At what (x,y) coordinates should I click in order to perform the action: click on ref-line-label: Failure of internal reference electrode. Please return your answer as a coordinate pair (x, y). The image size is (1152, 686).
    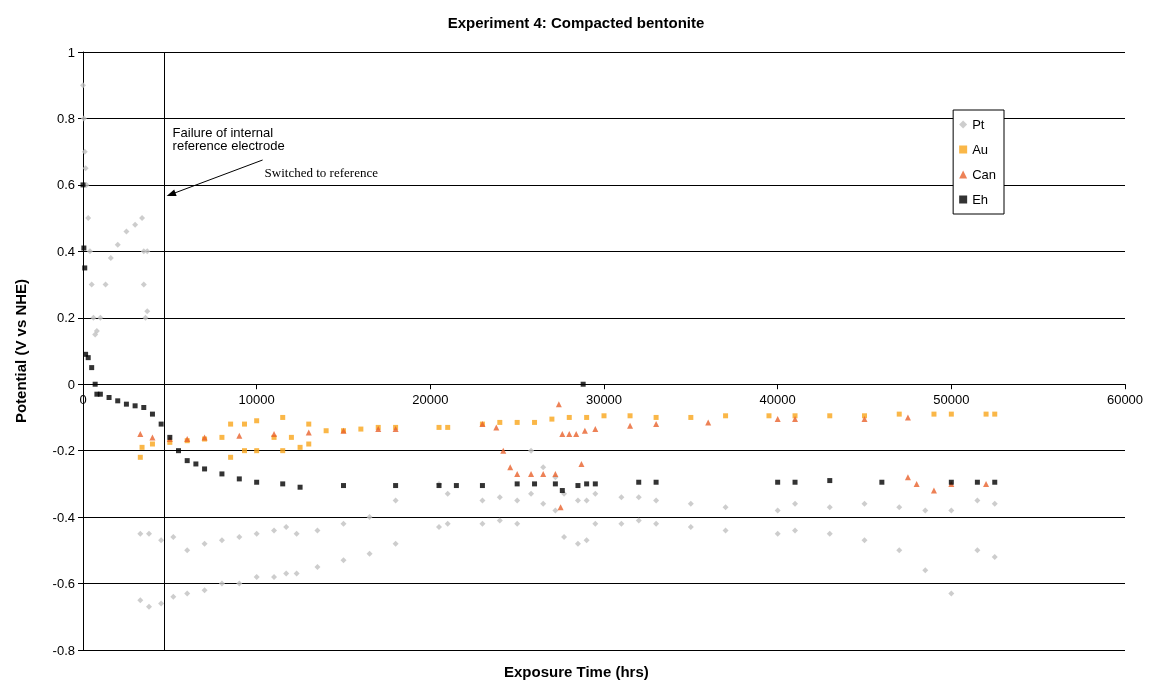
    Looking at the image, I should click on (228, 139).